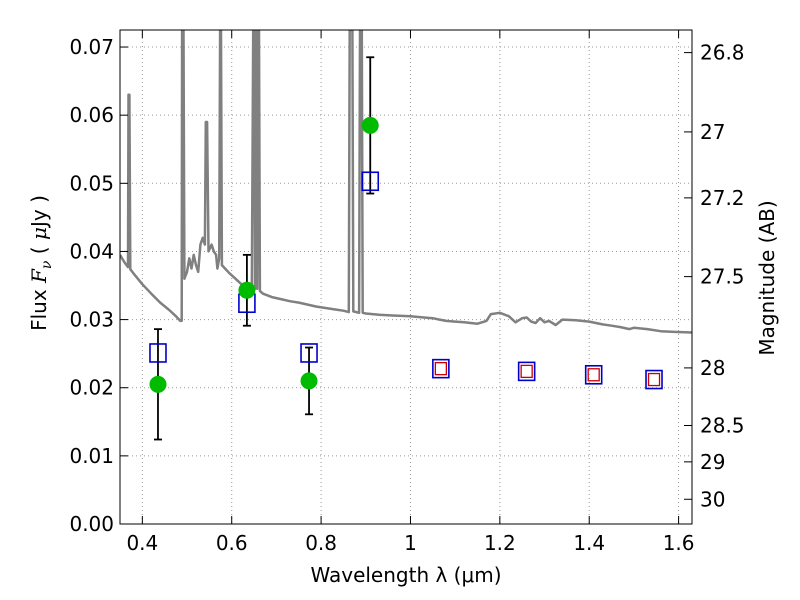  Describe the element at coordinates (39, 250) in the screenshot. I see `y-axis-label-part: (` at that location.